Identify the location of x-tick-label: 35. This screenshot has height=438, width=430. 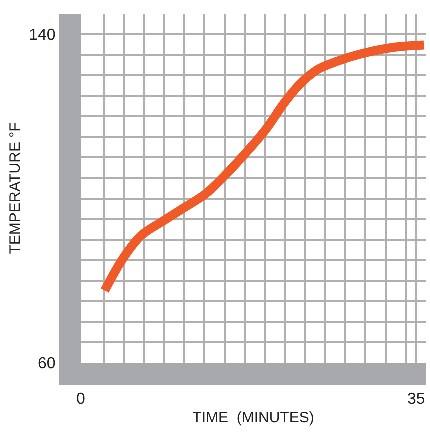
(417, 399).